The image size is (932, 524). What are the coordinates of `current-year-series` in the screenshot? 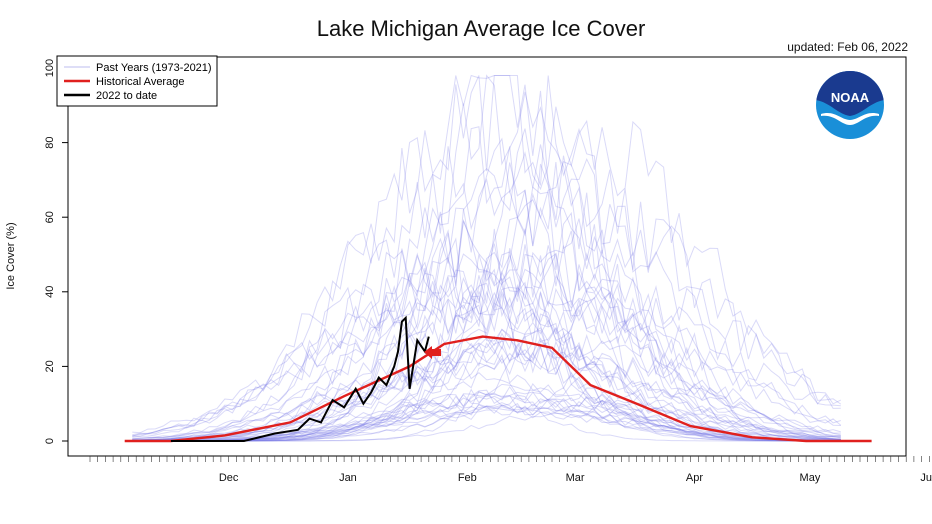 It's located at (300, 378).